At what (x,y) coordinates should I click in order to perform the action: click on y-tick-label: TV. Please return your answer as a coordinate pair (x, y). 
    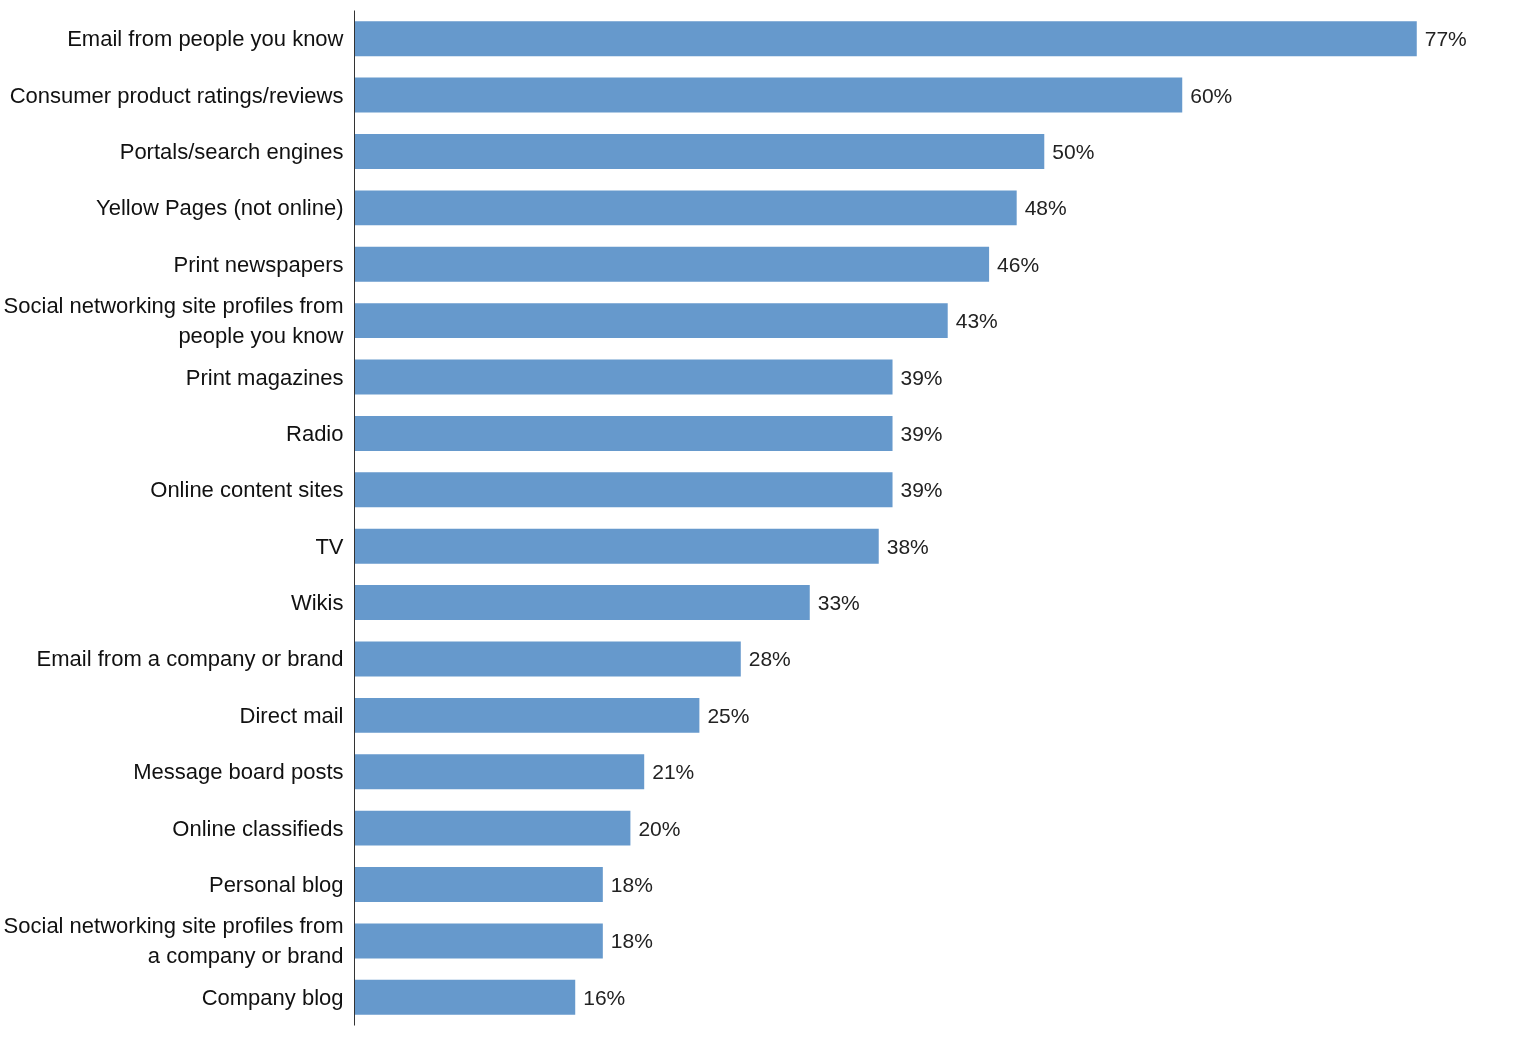
    Looking at the image, I should click on (329, 546).